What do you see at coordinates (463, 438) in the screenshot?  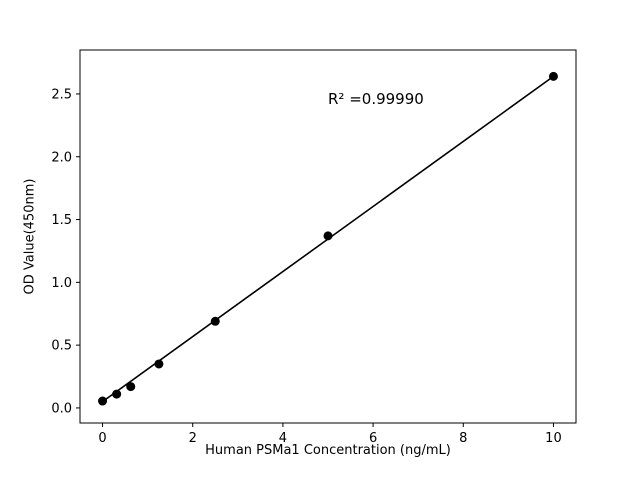 I see `x-tick-label: 8` at bounding box center [463, 438].